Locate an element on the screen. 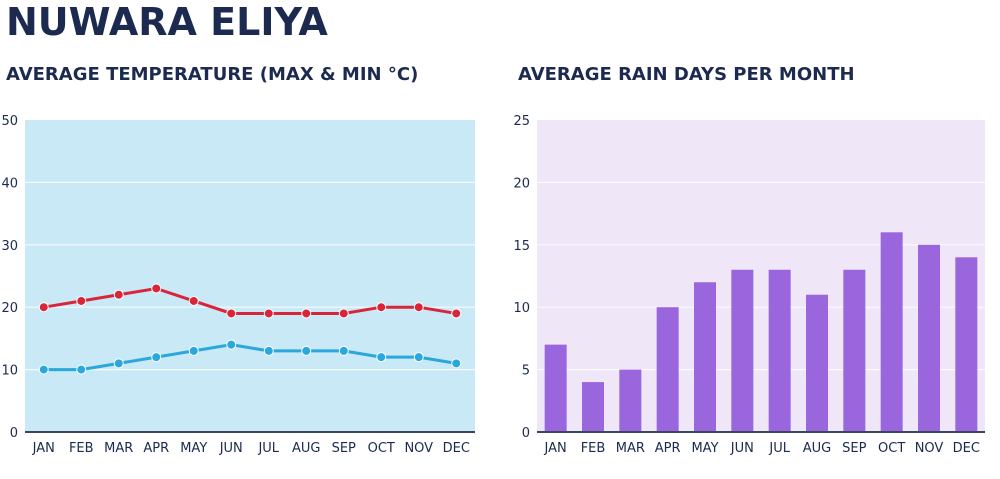 The height and width of the screenshot is (479, 1000). bar-apr is located at coordinates (667, 369).